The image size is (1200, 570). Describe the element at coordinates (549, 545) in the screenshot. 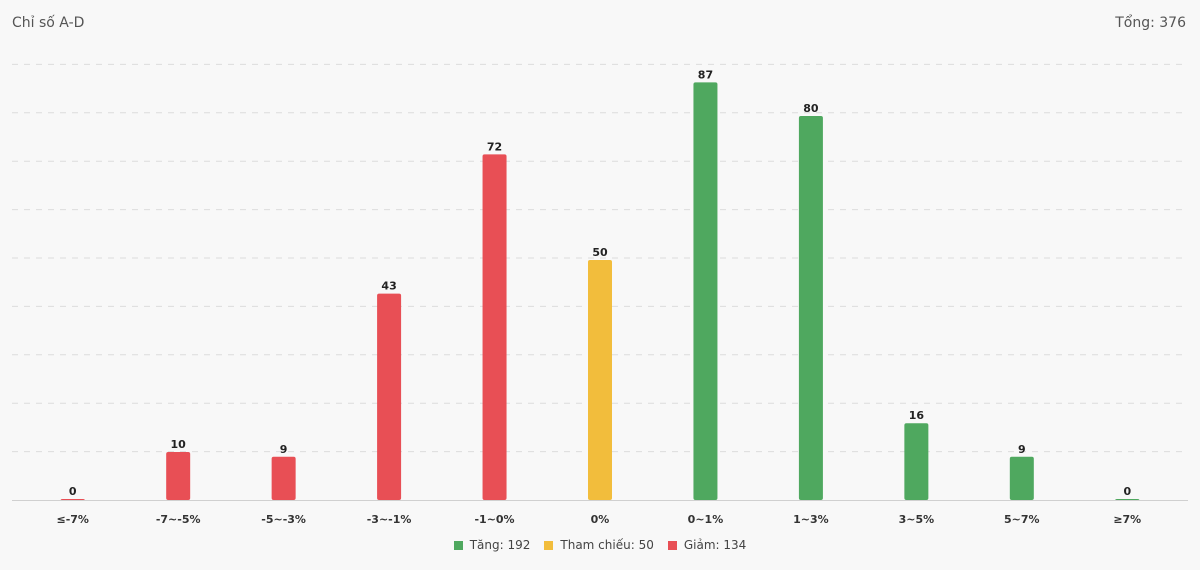

I see `legend-swatch-reference` at that location.